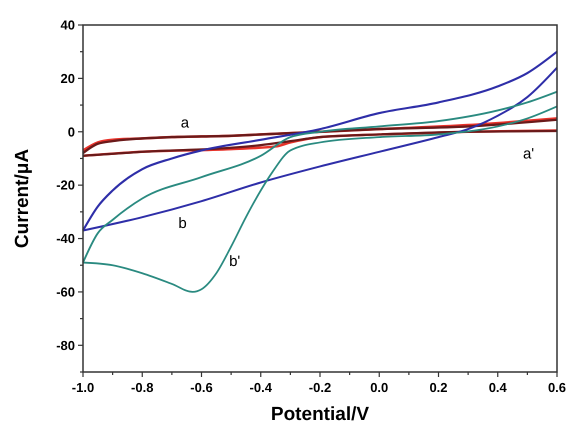 This screenshot has width=572, height=434. What do you see at coordinates (185, 123) in the screenshot?
I see `annotation: a` at bounding box center [185, 123].